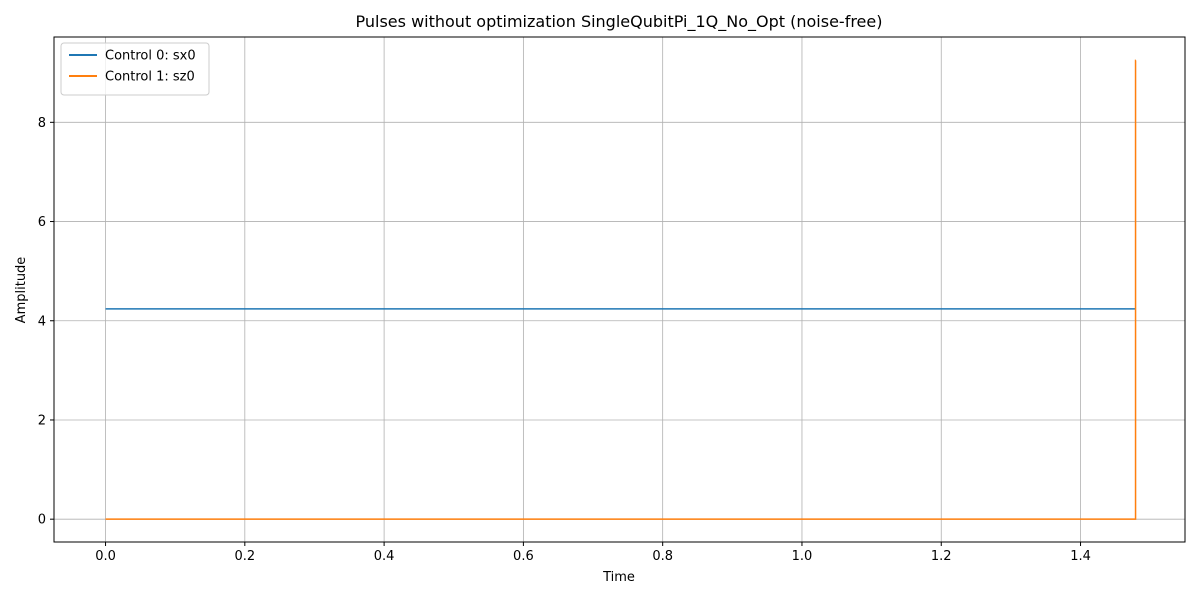  What do you see at coordinates (42, 520) in the screenshot?
I see `y-tick-label: 0` at bounding box center [42, 520].